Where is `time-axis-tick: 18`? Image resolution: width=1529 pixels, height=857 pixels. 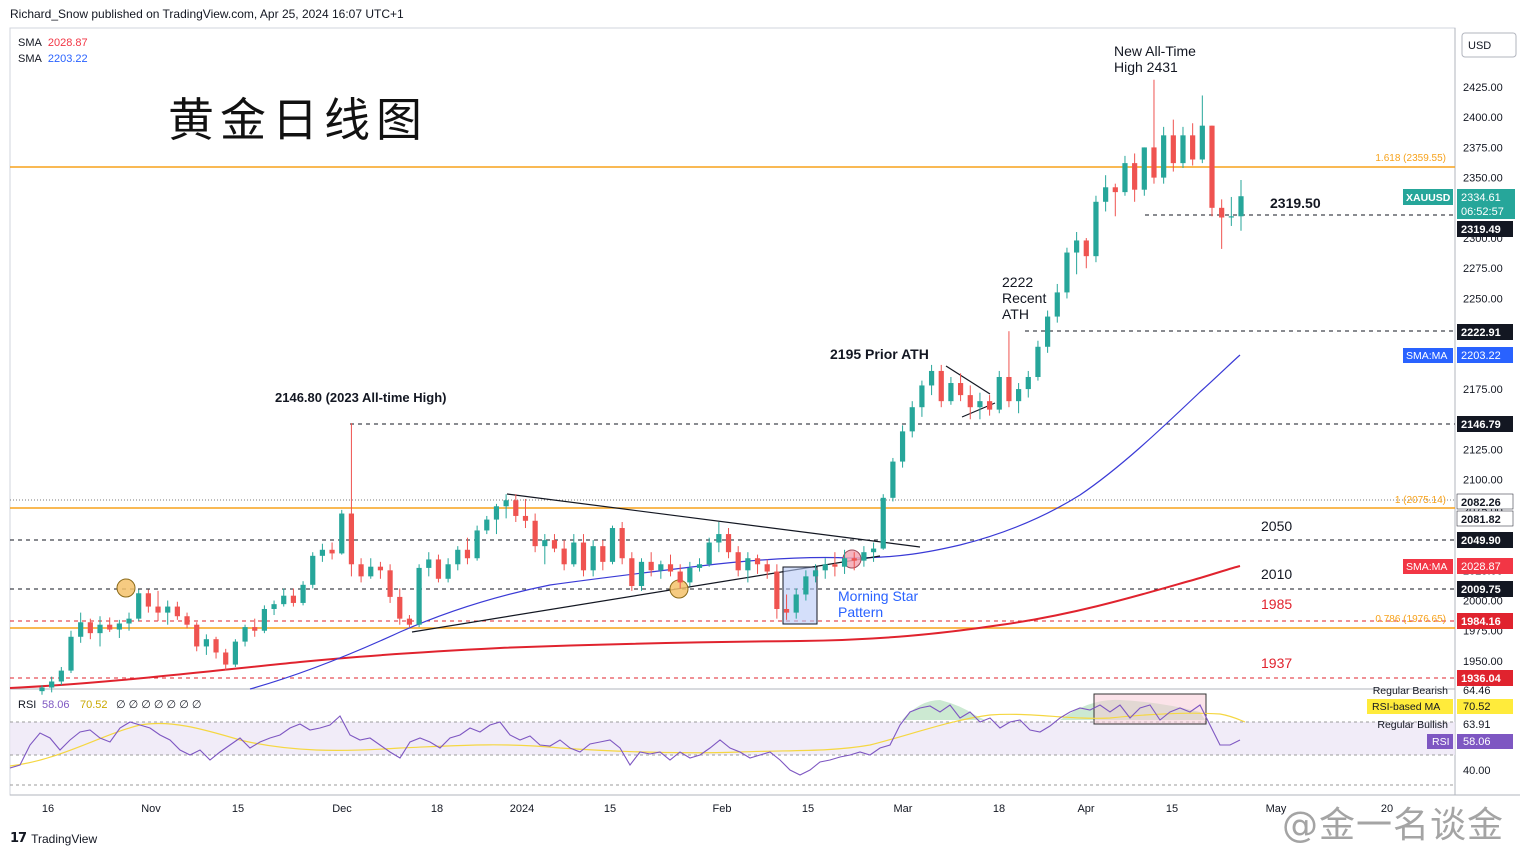
time-axis-tick: 18 is located at coordinates (999, 809).